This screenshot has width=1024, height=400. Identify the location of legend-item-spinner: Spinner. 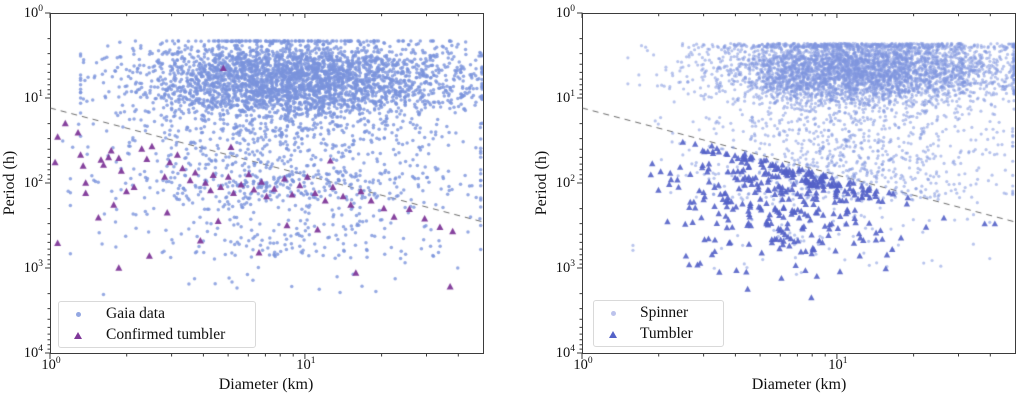
(659, 313).